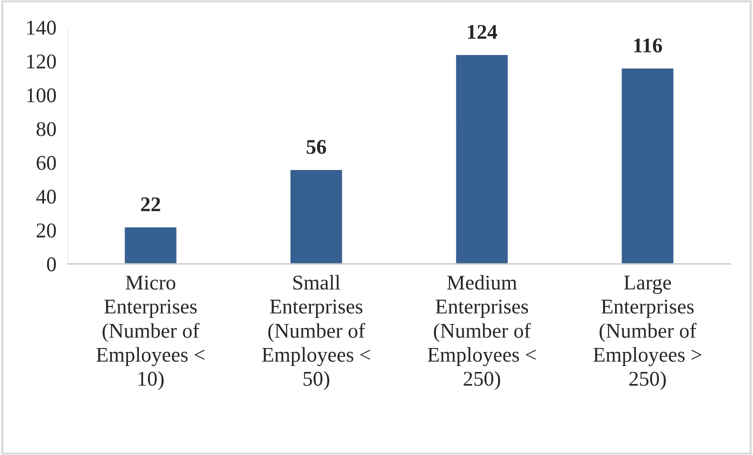 The height and width of the screenshot is (455, 753). Describe the element at coordinates (46, 163) in the screenshot. I see `y-tick-label: 60` at that location.